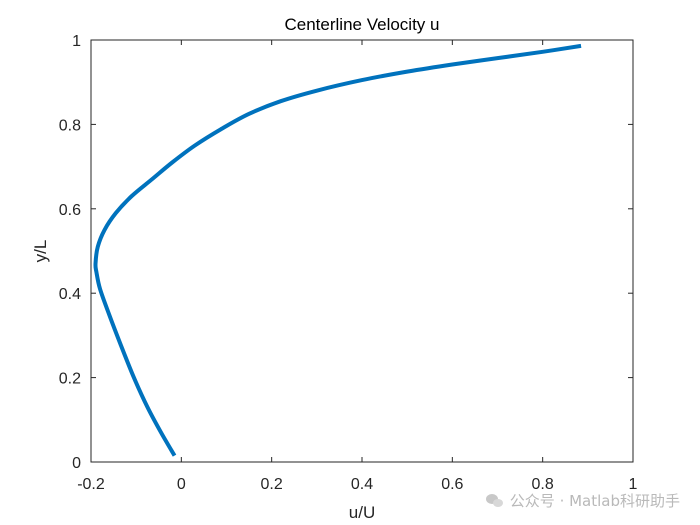 The height and width of the screenshot is (525, 700). What do you see at coordinates (70, 210) in the screenshot?
I see `y-tick-label: 0.6` at bounding box center [70, 210].